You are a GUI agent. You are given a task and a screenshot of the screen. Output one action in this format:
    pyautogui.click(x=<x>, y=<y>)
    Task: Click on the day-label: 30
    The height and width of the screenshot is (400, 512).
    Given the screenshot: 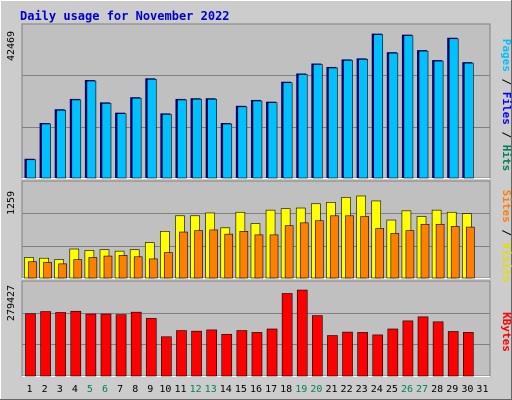 What is the action you would take?
    pyautogui.click(x=467, y=389)
    